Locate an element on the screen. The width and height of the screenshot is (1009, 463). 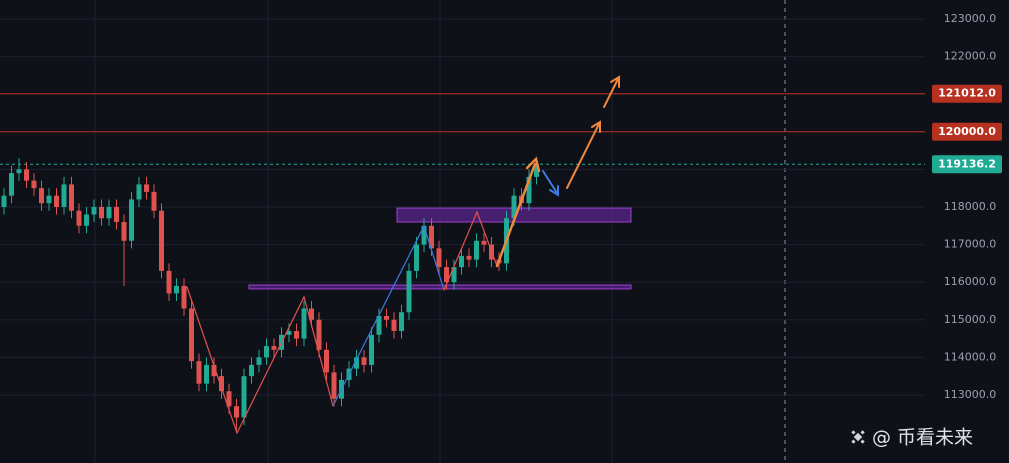
price-label: 120000.0 is located at coordinates (967, 131).